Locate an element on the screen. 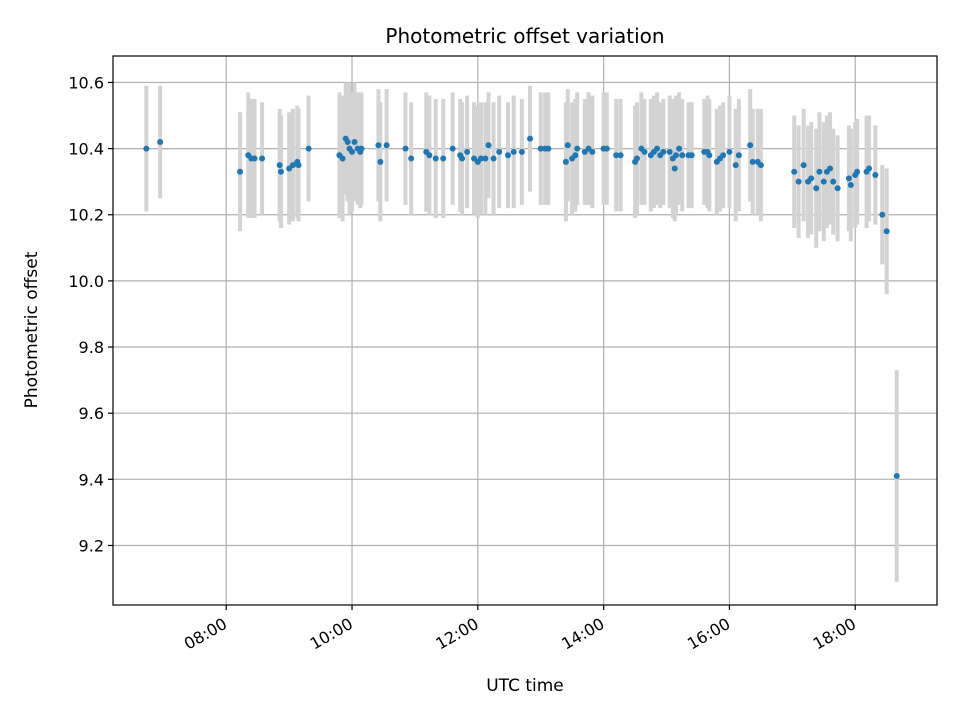  y-tick-label: 10.4 is located at coordinates (86, 149).